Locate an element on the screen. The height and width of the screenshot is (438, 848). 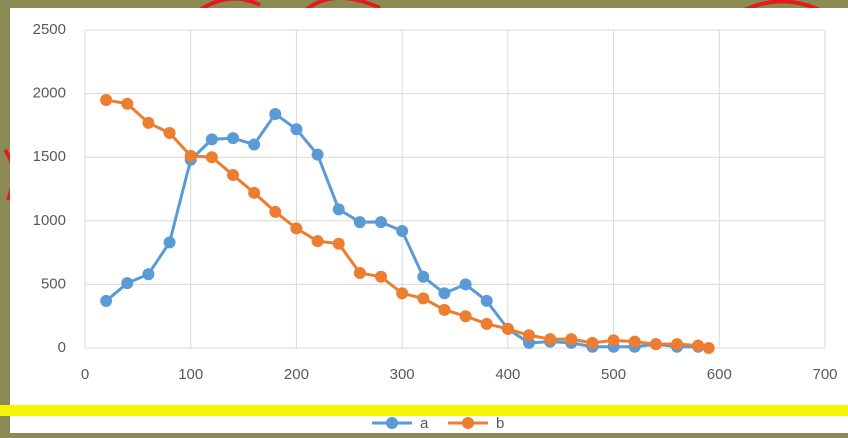
legend-label: b is located at coordinates (500, 423).